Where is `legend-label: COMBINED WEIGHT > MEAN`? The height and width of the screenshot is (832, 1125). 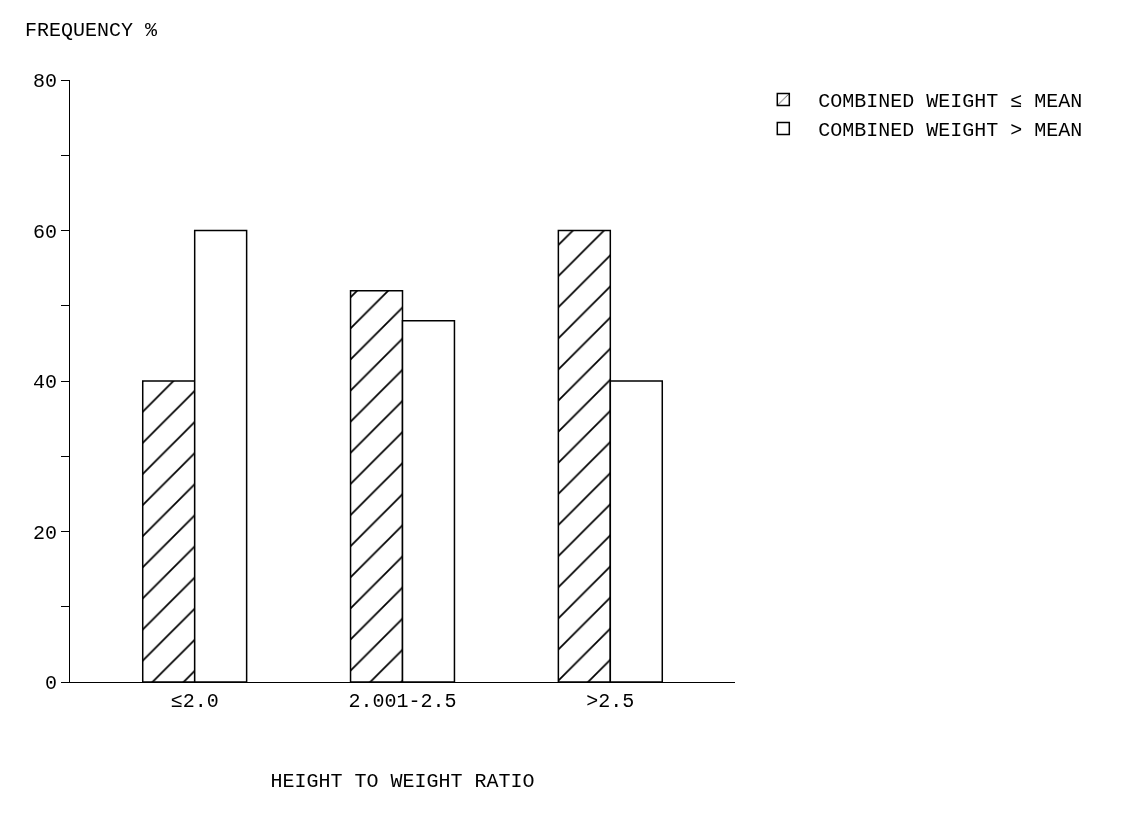 legend-label: COMBINED WEIGHT > MEAN is located at coordinates (950, 131).